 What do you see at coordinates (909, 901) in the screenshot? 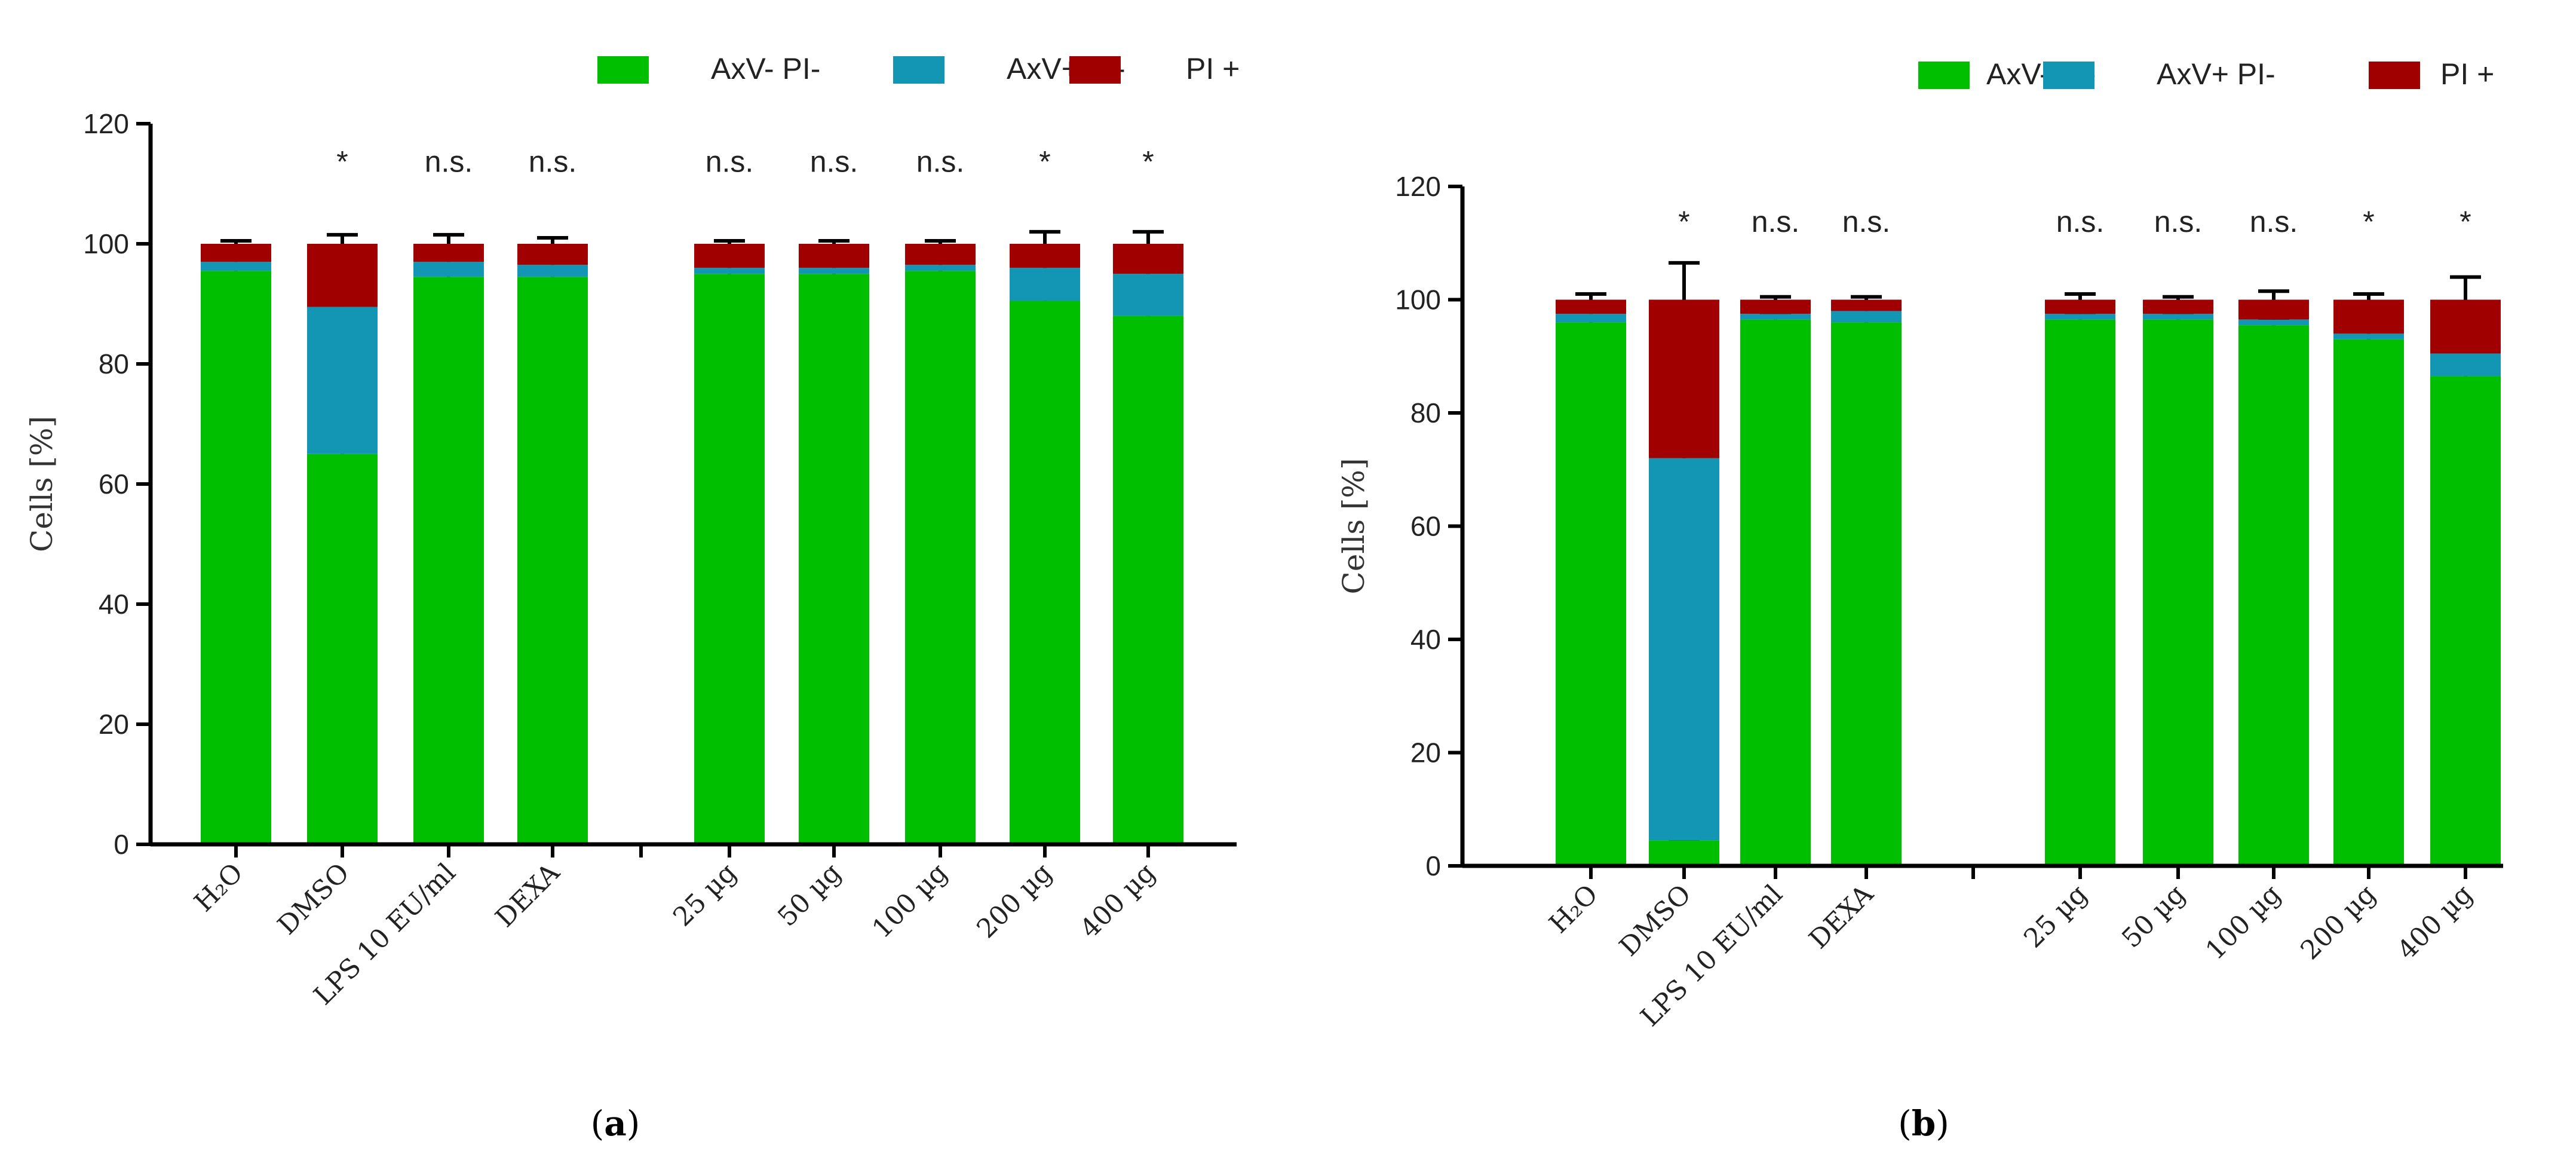
I see `category-label-6: 100 µg` at bounding box center [909, 901].